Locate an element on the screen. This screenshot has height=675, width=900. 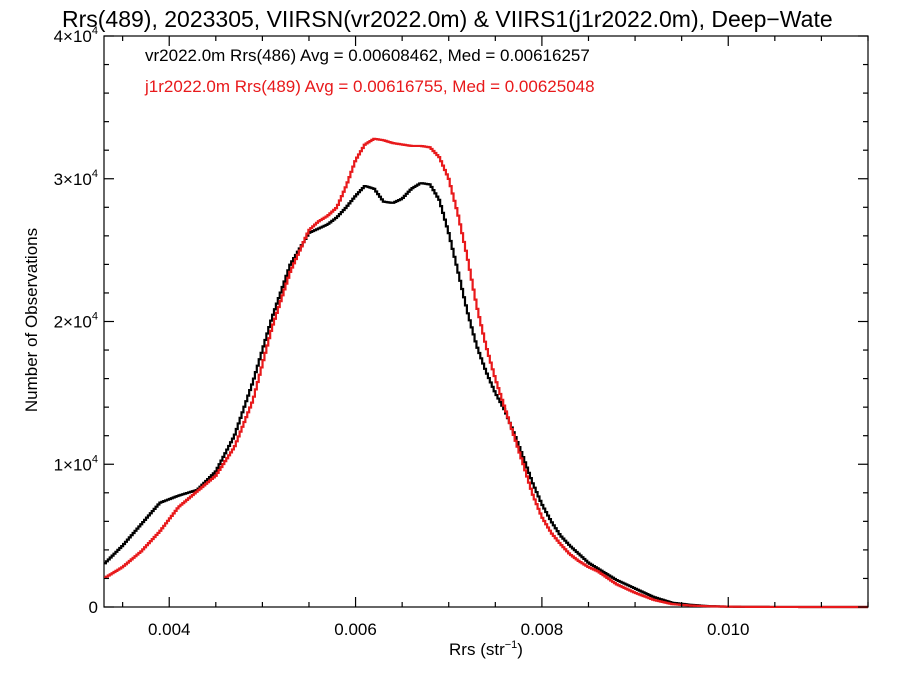
x-axis-label-text: Rrs (str is located at coordinates (477, 649).